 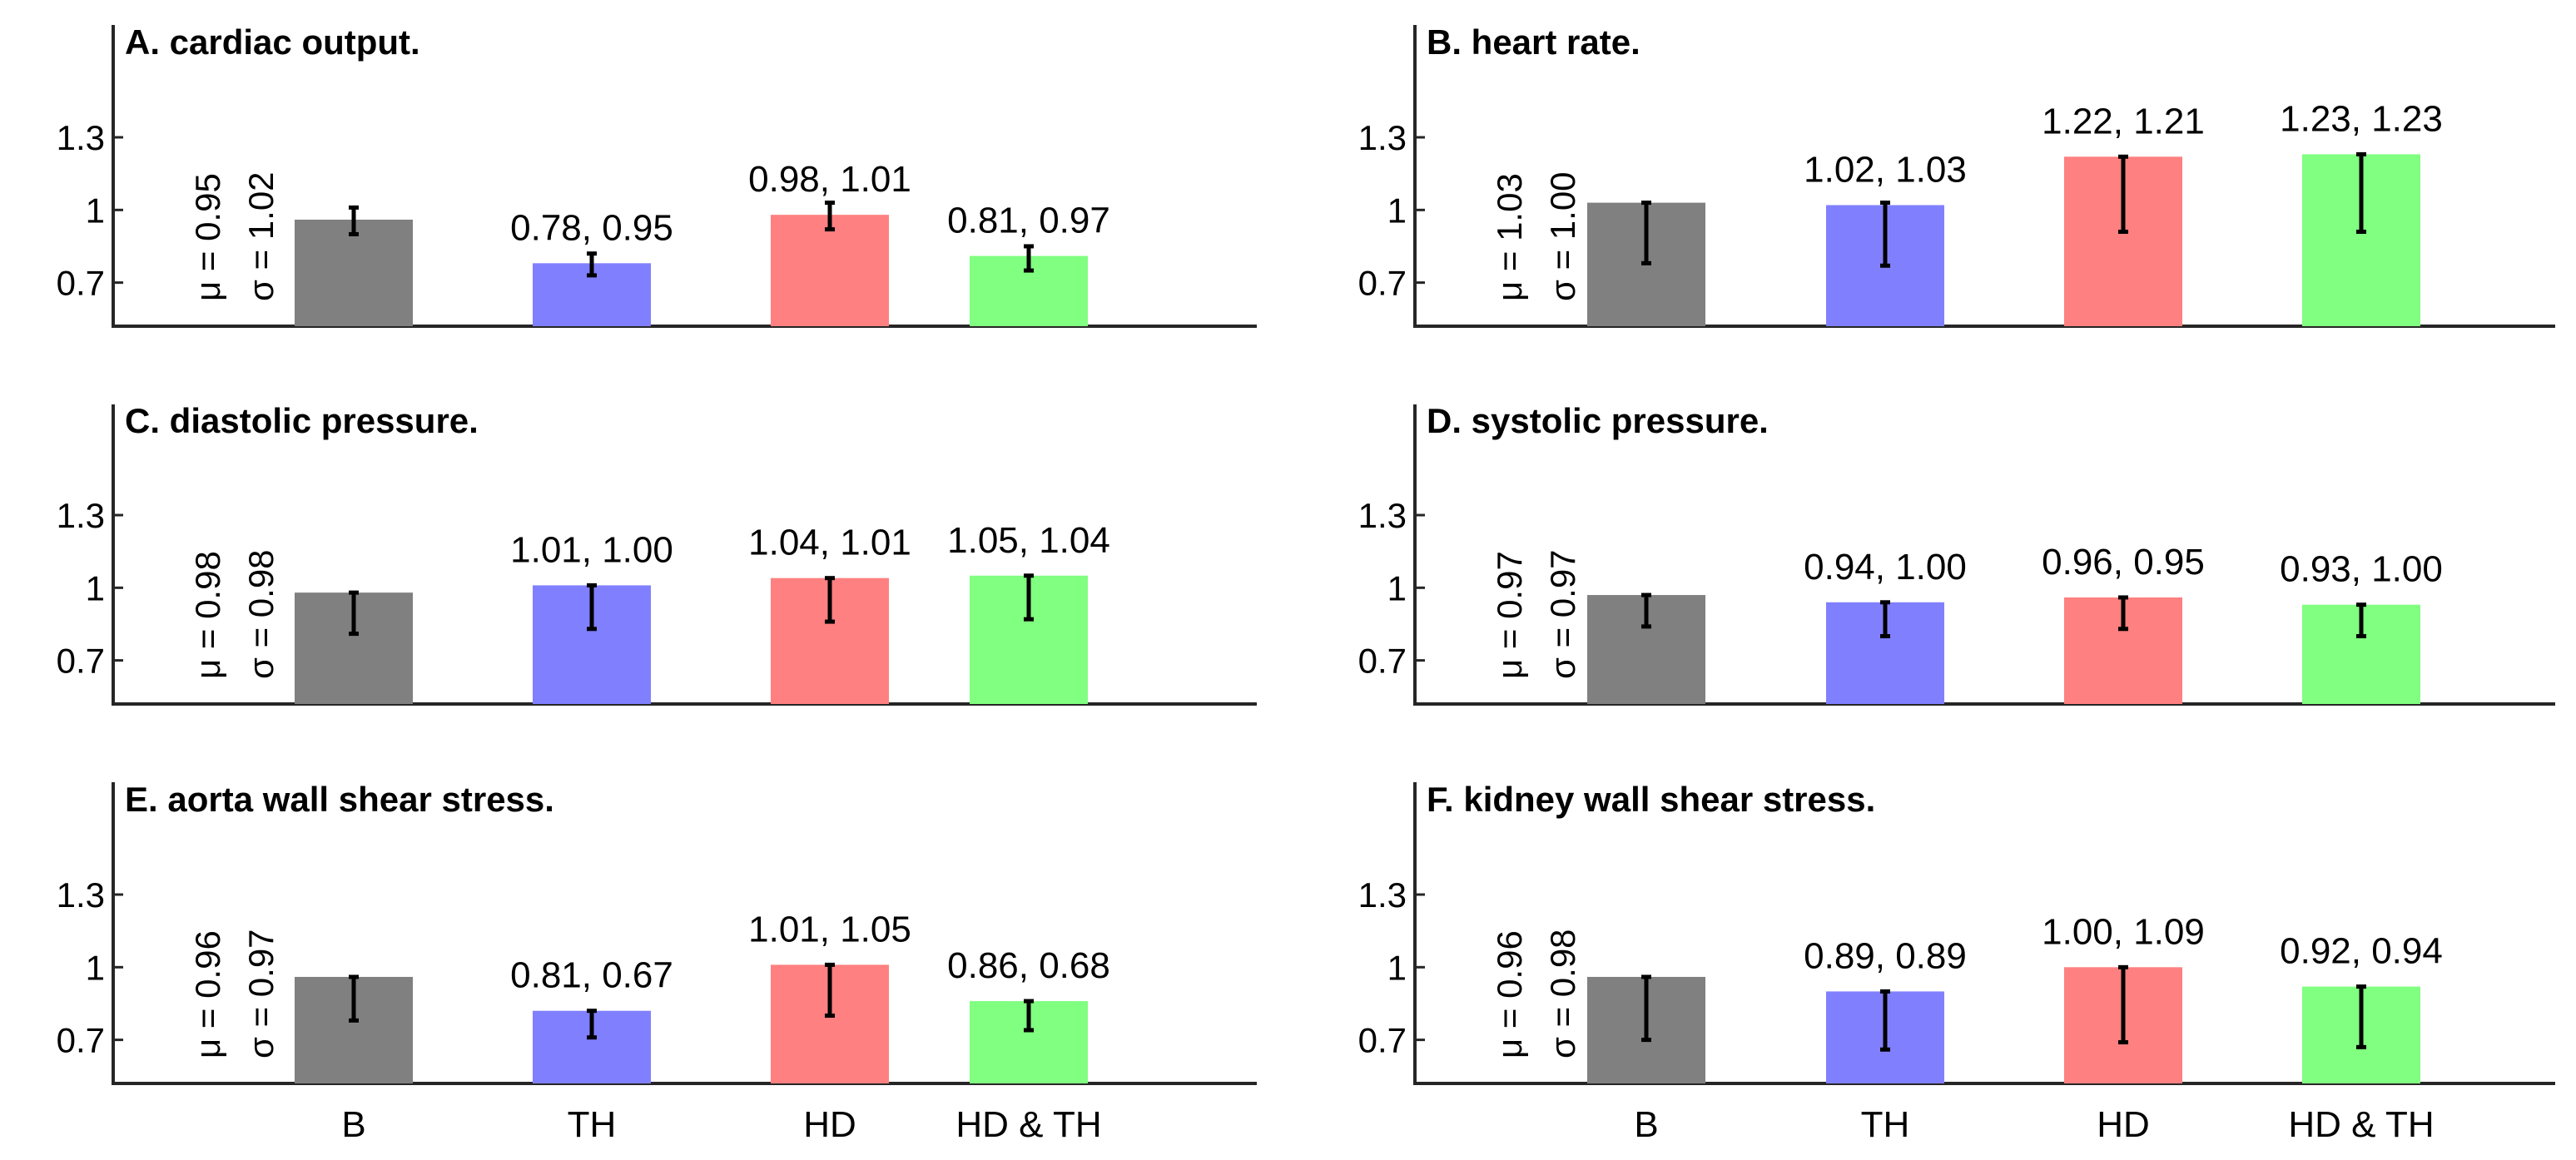 I want to click on bar-value-label: 1.22, 1.21, so click(x=2123, y=121).